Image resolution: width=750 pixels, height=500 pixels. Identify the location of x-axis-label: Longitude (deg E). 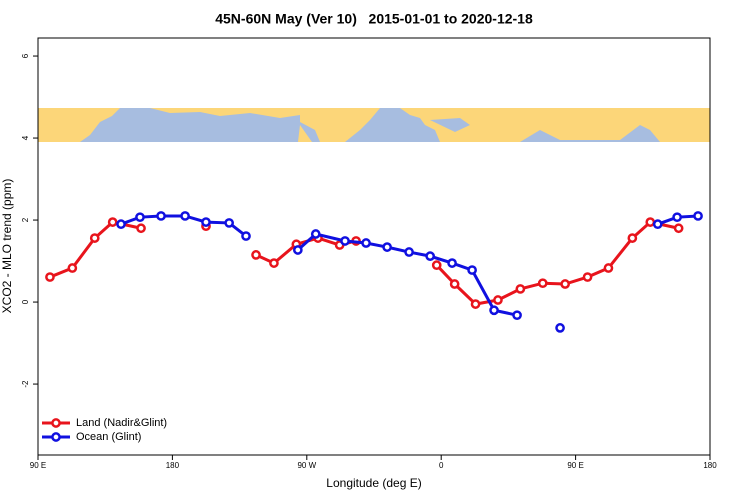
(373, 483).